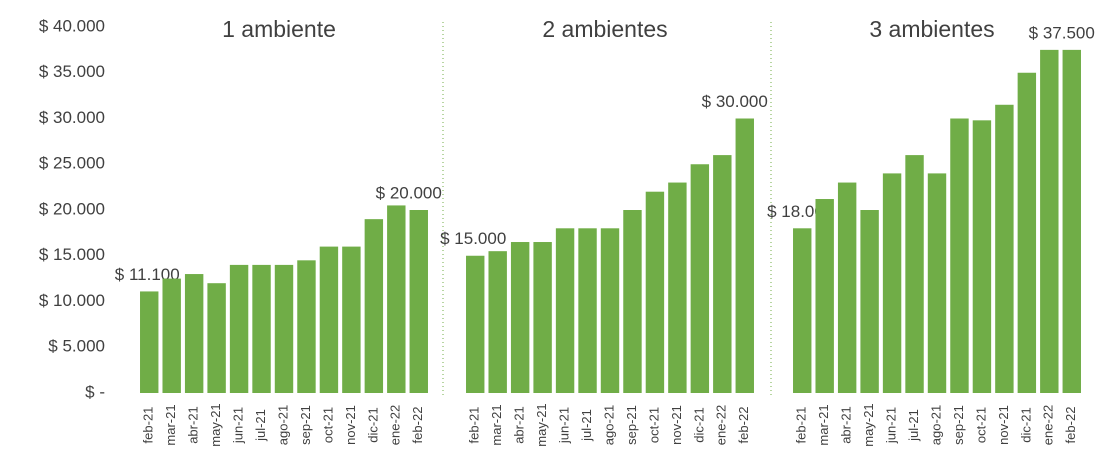 The height and width of the screenshot is (454, 1119). I want to click on y-tick-label: $ 40.000, so click(72, 25).